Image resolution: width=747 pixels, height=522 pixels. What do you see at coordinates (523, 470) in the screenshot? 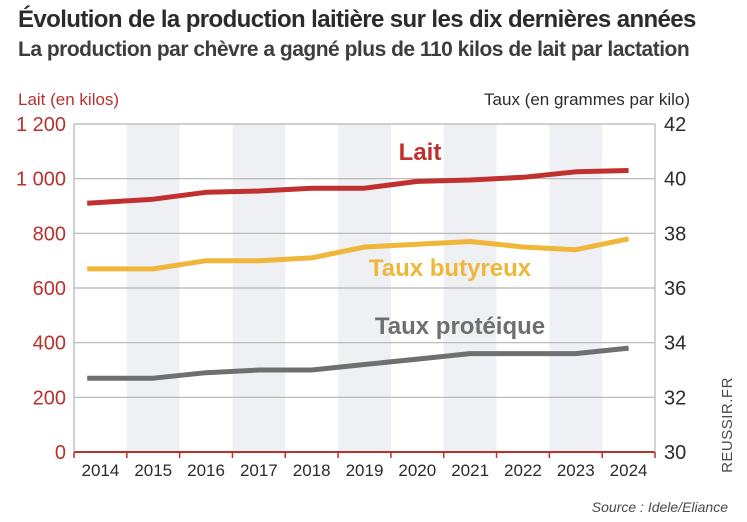
I see `x-axis-tick-2022: 2022` at bounding box center [523, 470].